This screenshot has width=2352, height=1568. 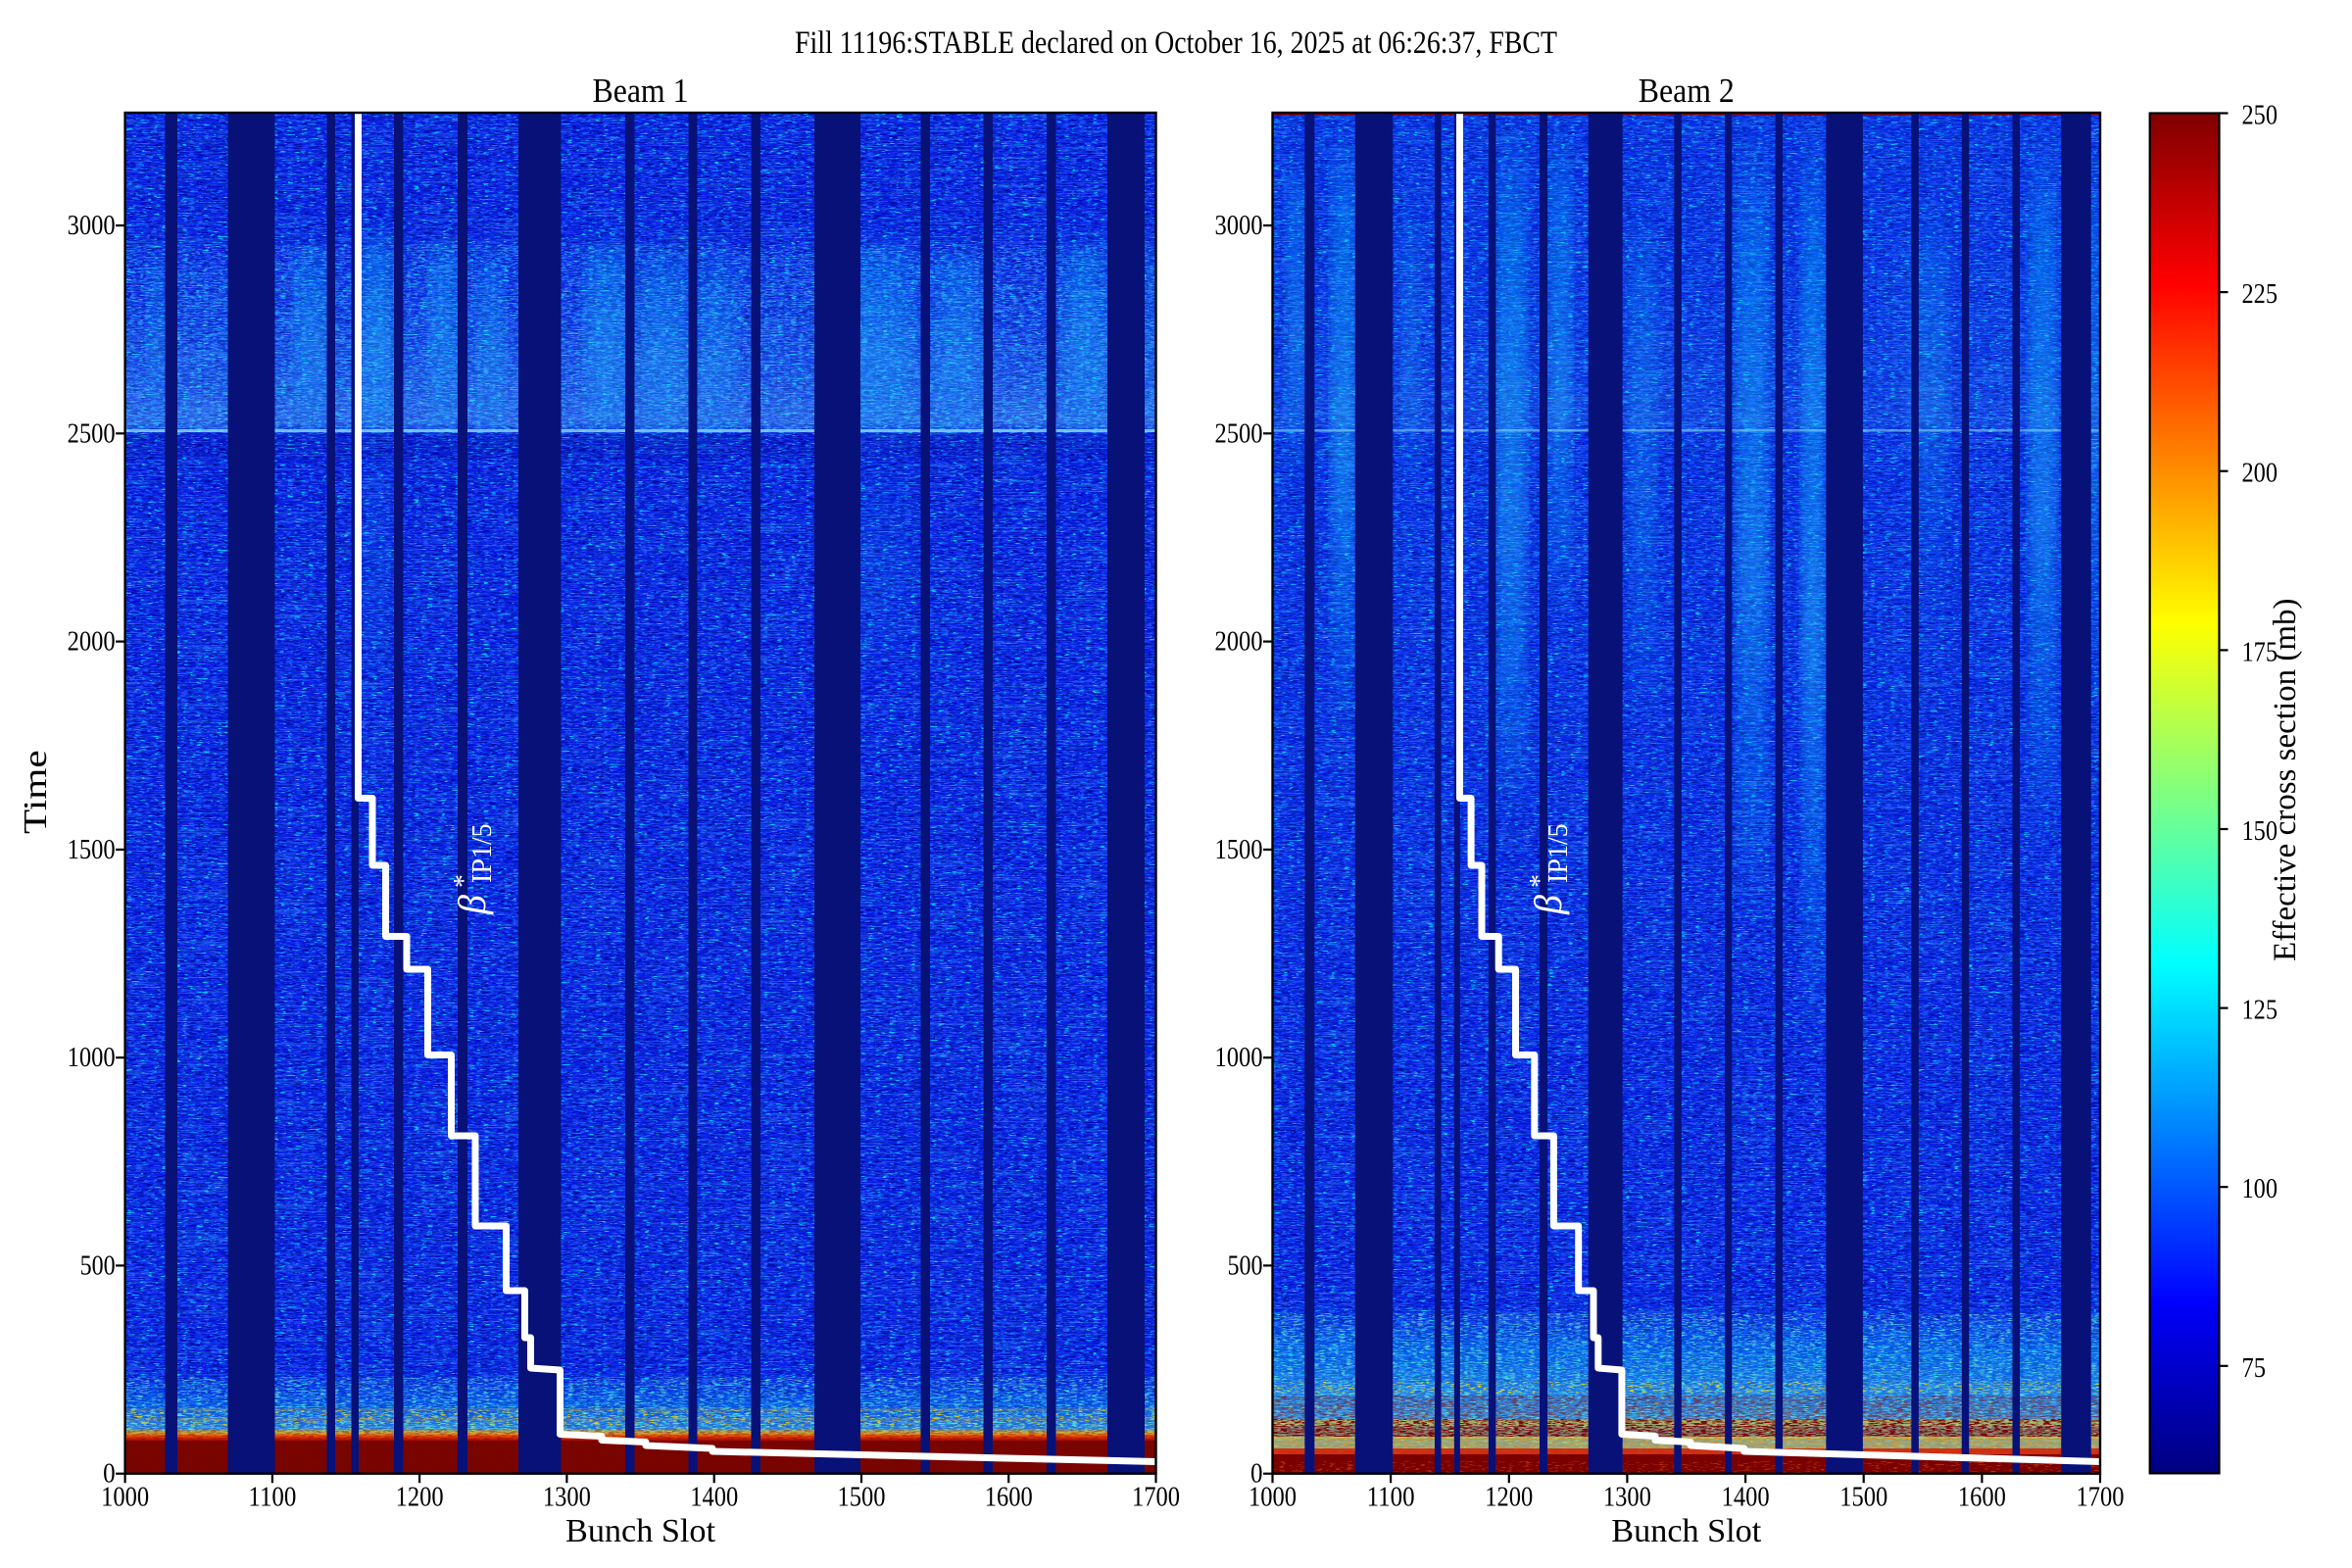 I want to click on svg-text: 175, so click(x=2260, y=651).